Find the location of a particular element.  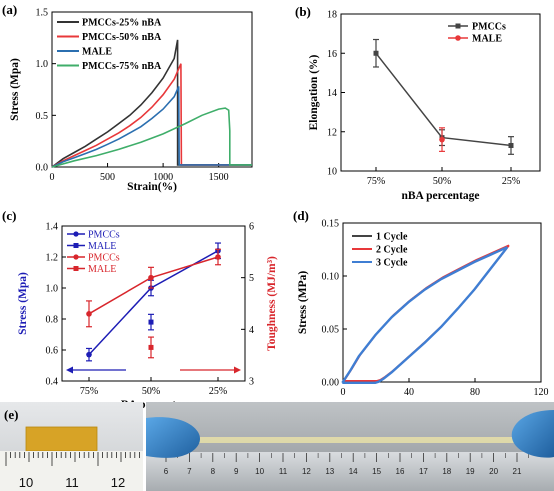

panel-c-label: (c) is located at coordinates (9, 215).